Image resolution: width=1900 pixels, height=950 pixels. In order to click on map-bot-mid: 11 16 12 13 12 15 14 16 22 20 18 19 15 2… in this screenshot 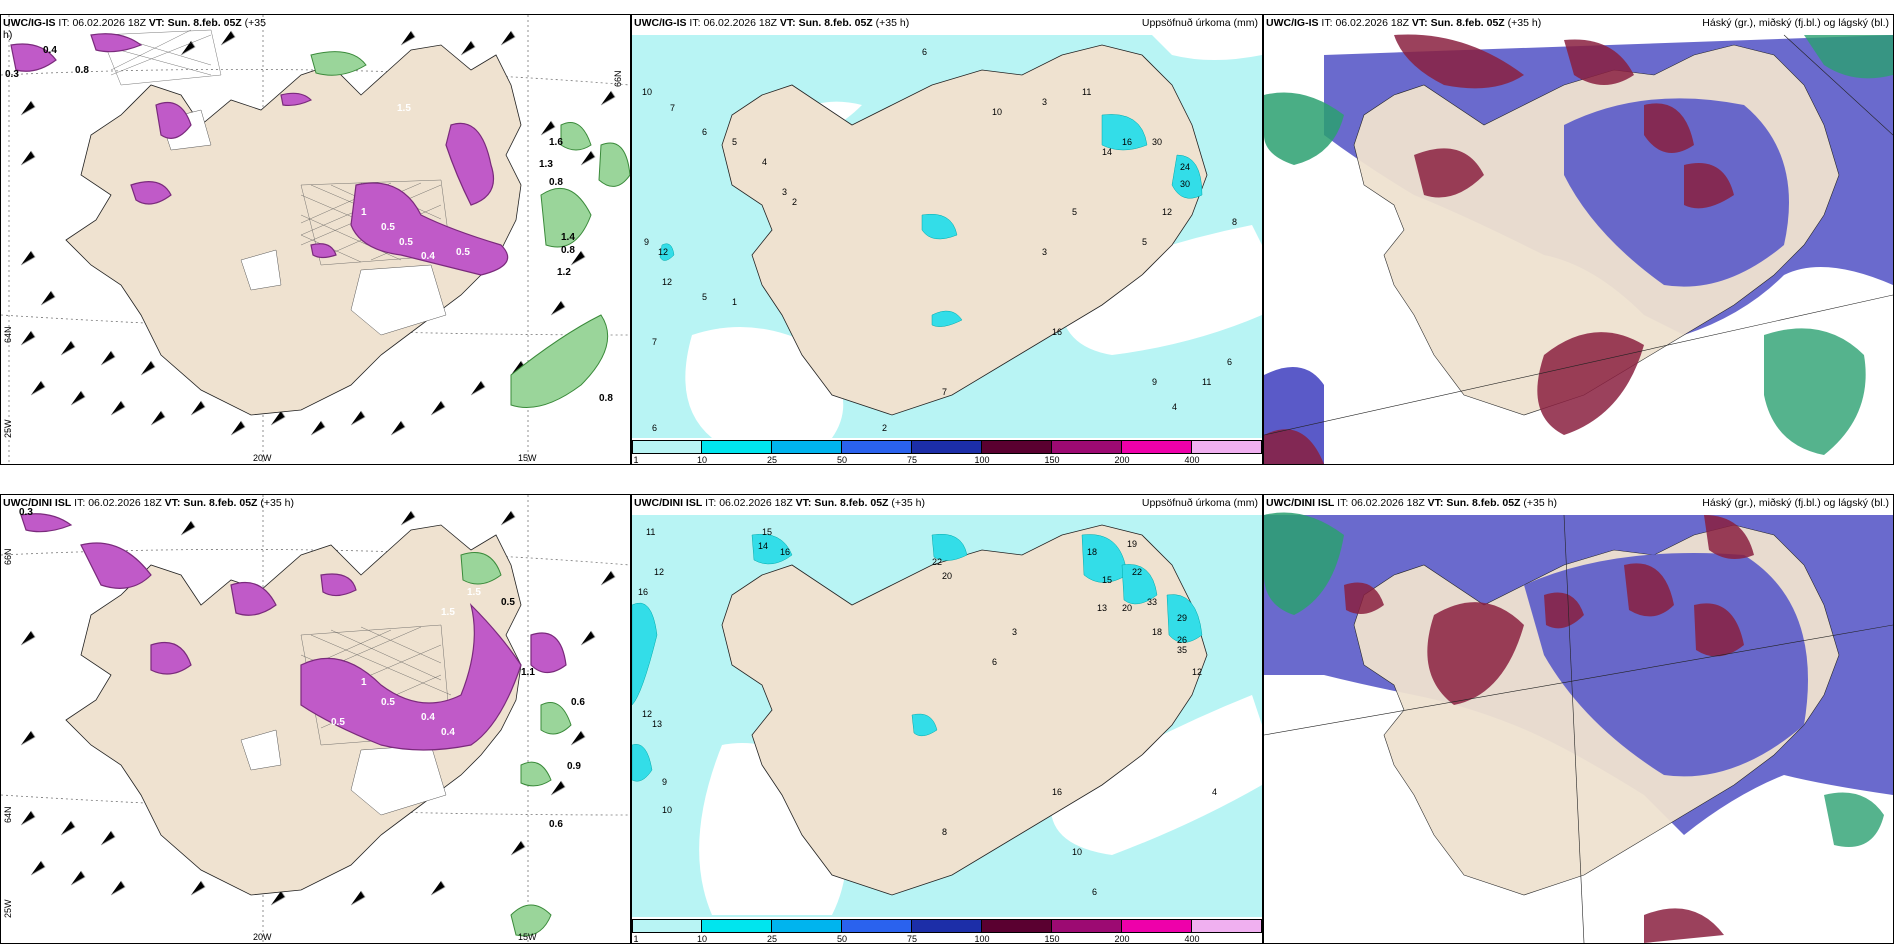, I will do `click(947, 716)`.